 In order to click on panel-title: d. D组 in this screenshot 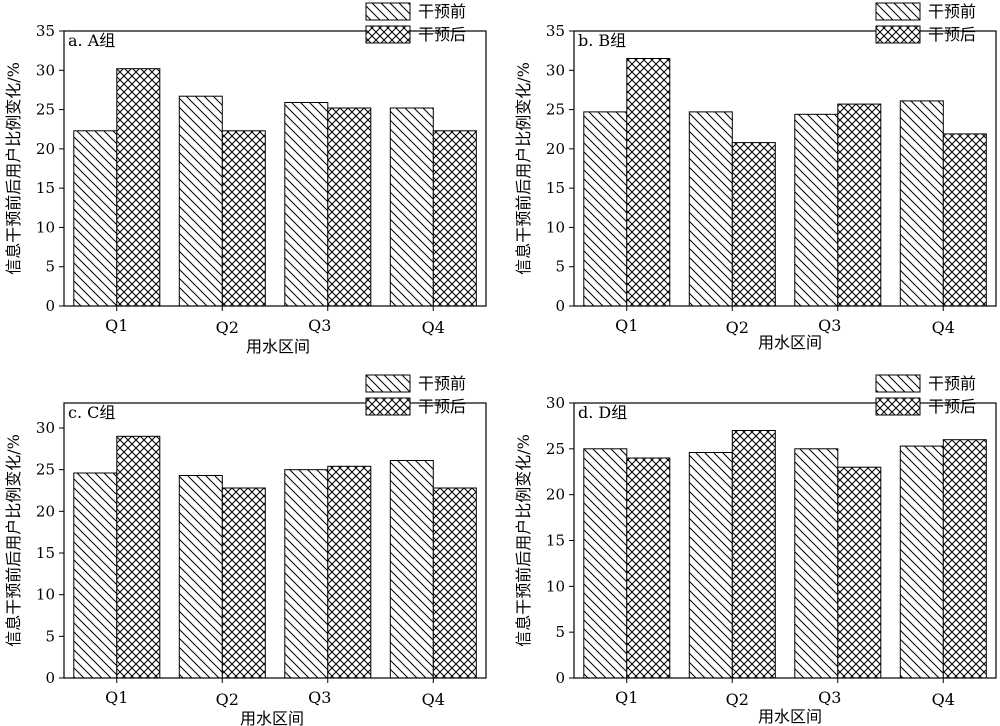, I will do `click(602, 412)`.